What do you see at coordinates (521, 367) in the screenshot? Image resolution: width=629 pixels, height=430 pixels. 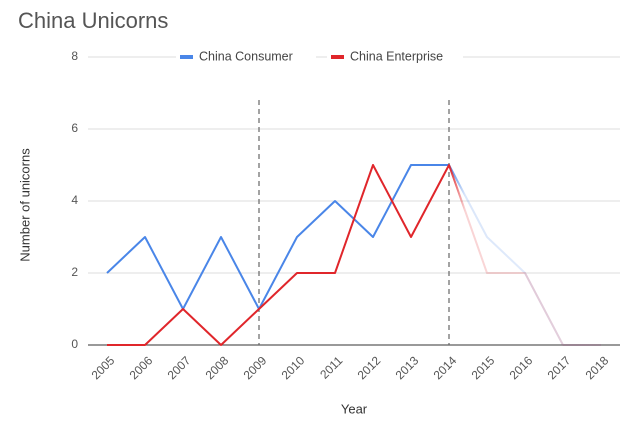 I see `x-tick-label: 2016` at bounding box center [521, 367].